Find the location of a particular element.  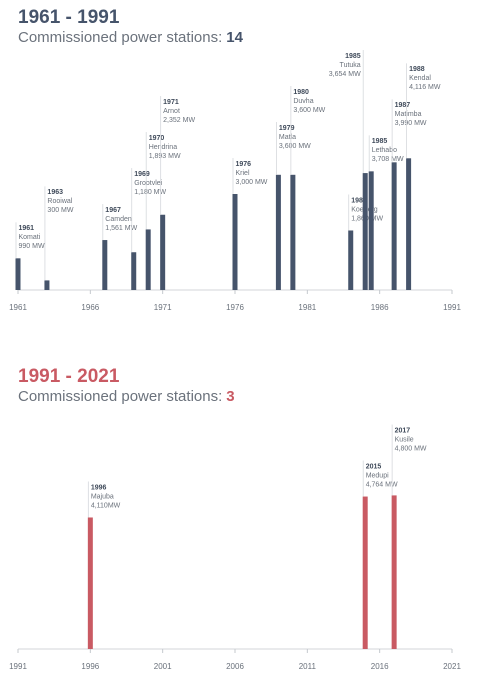

station-capacity: 4,110MW is located at coordinates (106, 505).